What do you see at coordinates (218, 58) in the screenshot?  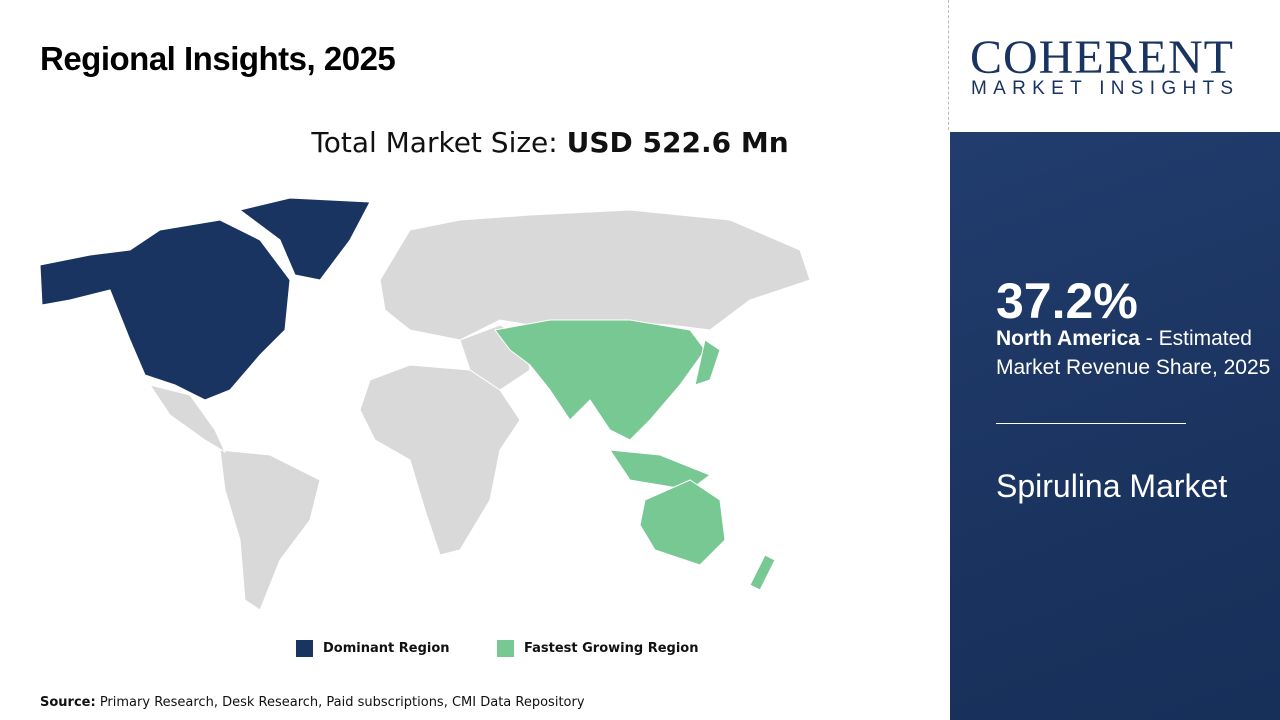 I see `page-title: Regional Insights, 2025` at bounding box center [218, 58].